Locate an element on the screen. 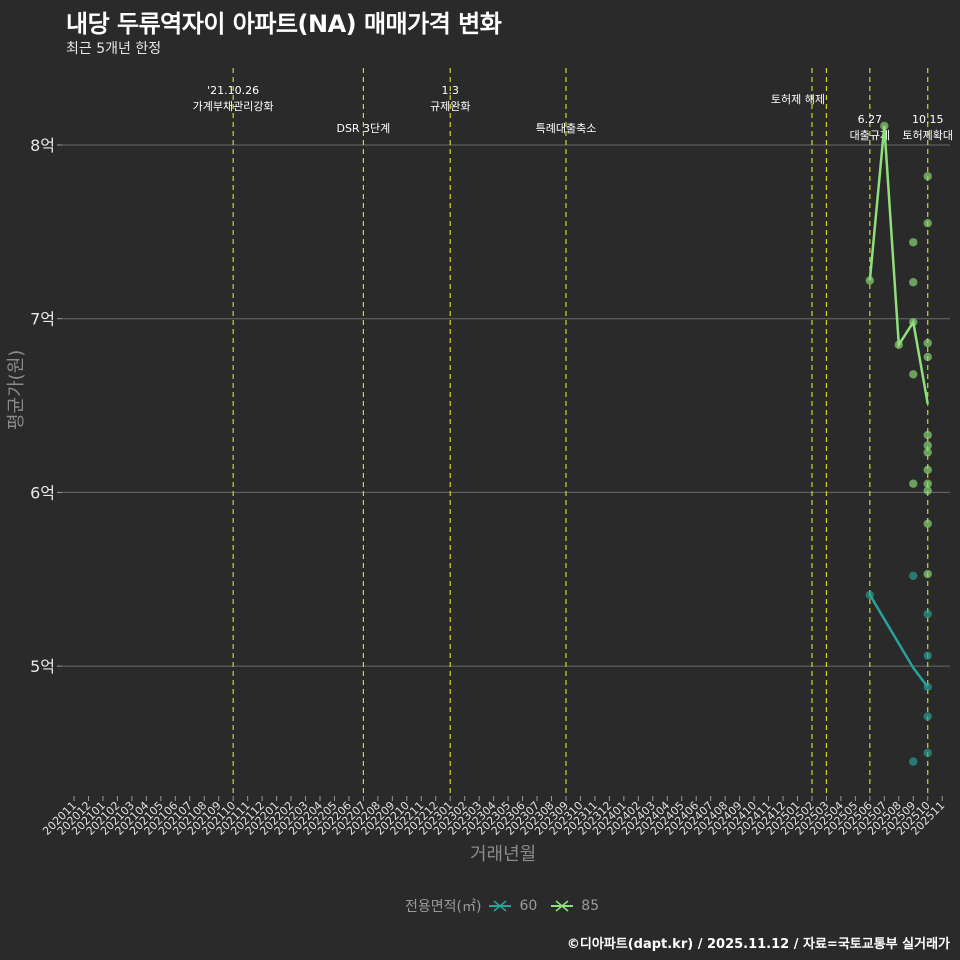 This screenshot has width=960, height=960. legend-title: 전용면적(㎡) is located at coordinates (443, 907).